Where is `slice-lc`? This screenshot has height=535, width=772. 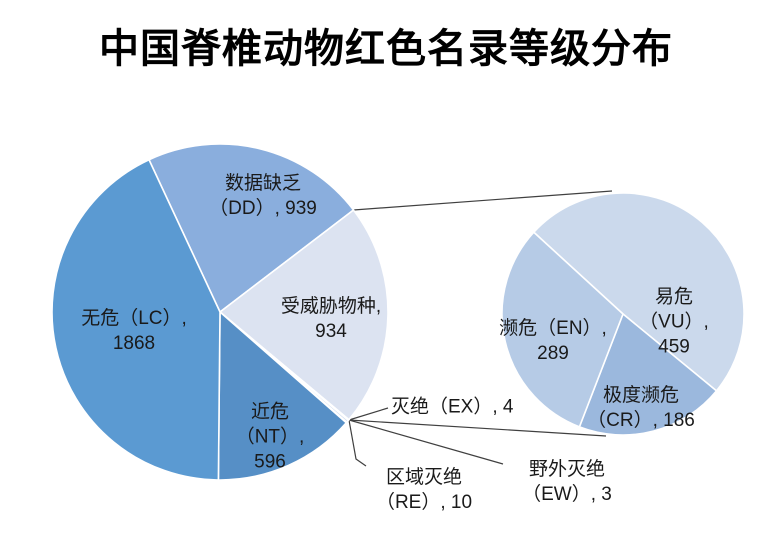
slice-lc is located at coordinates (136, 319).